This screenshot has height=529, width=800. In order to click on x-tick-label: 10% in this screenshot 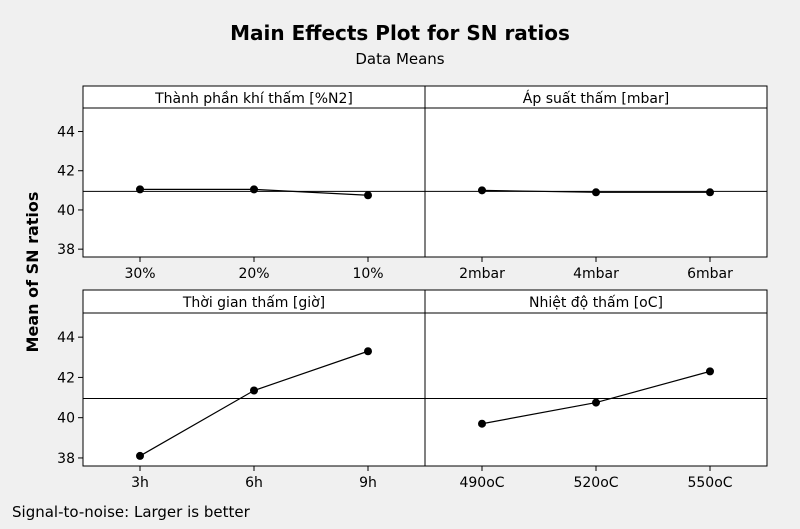, I will do `click(367, 274)`.